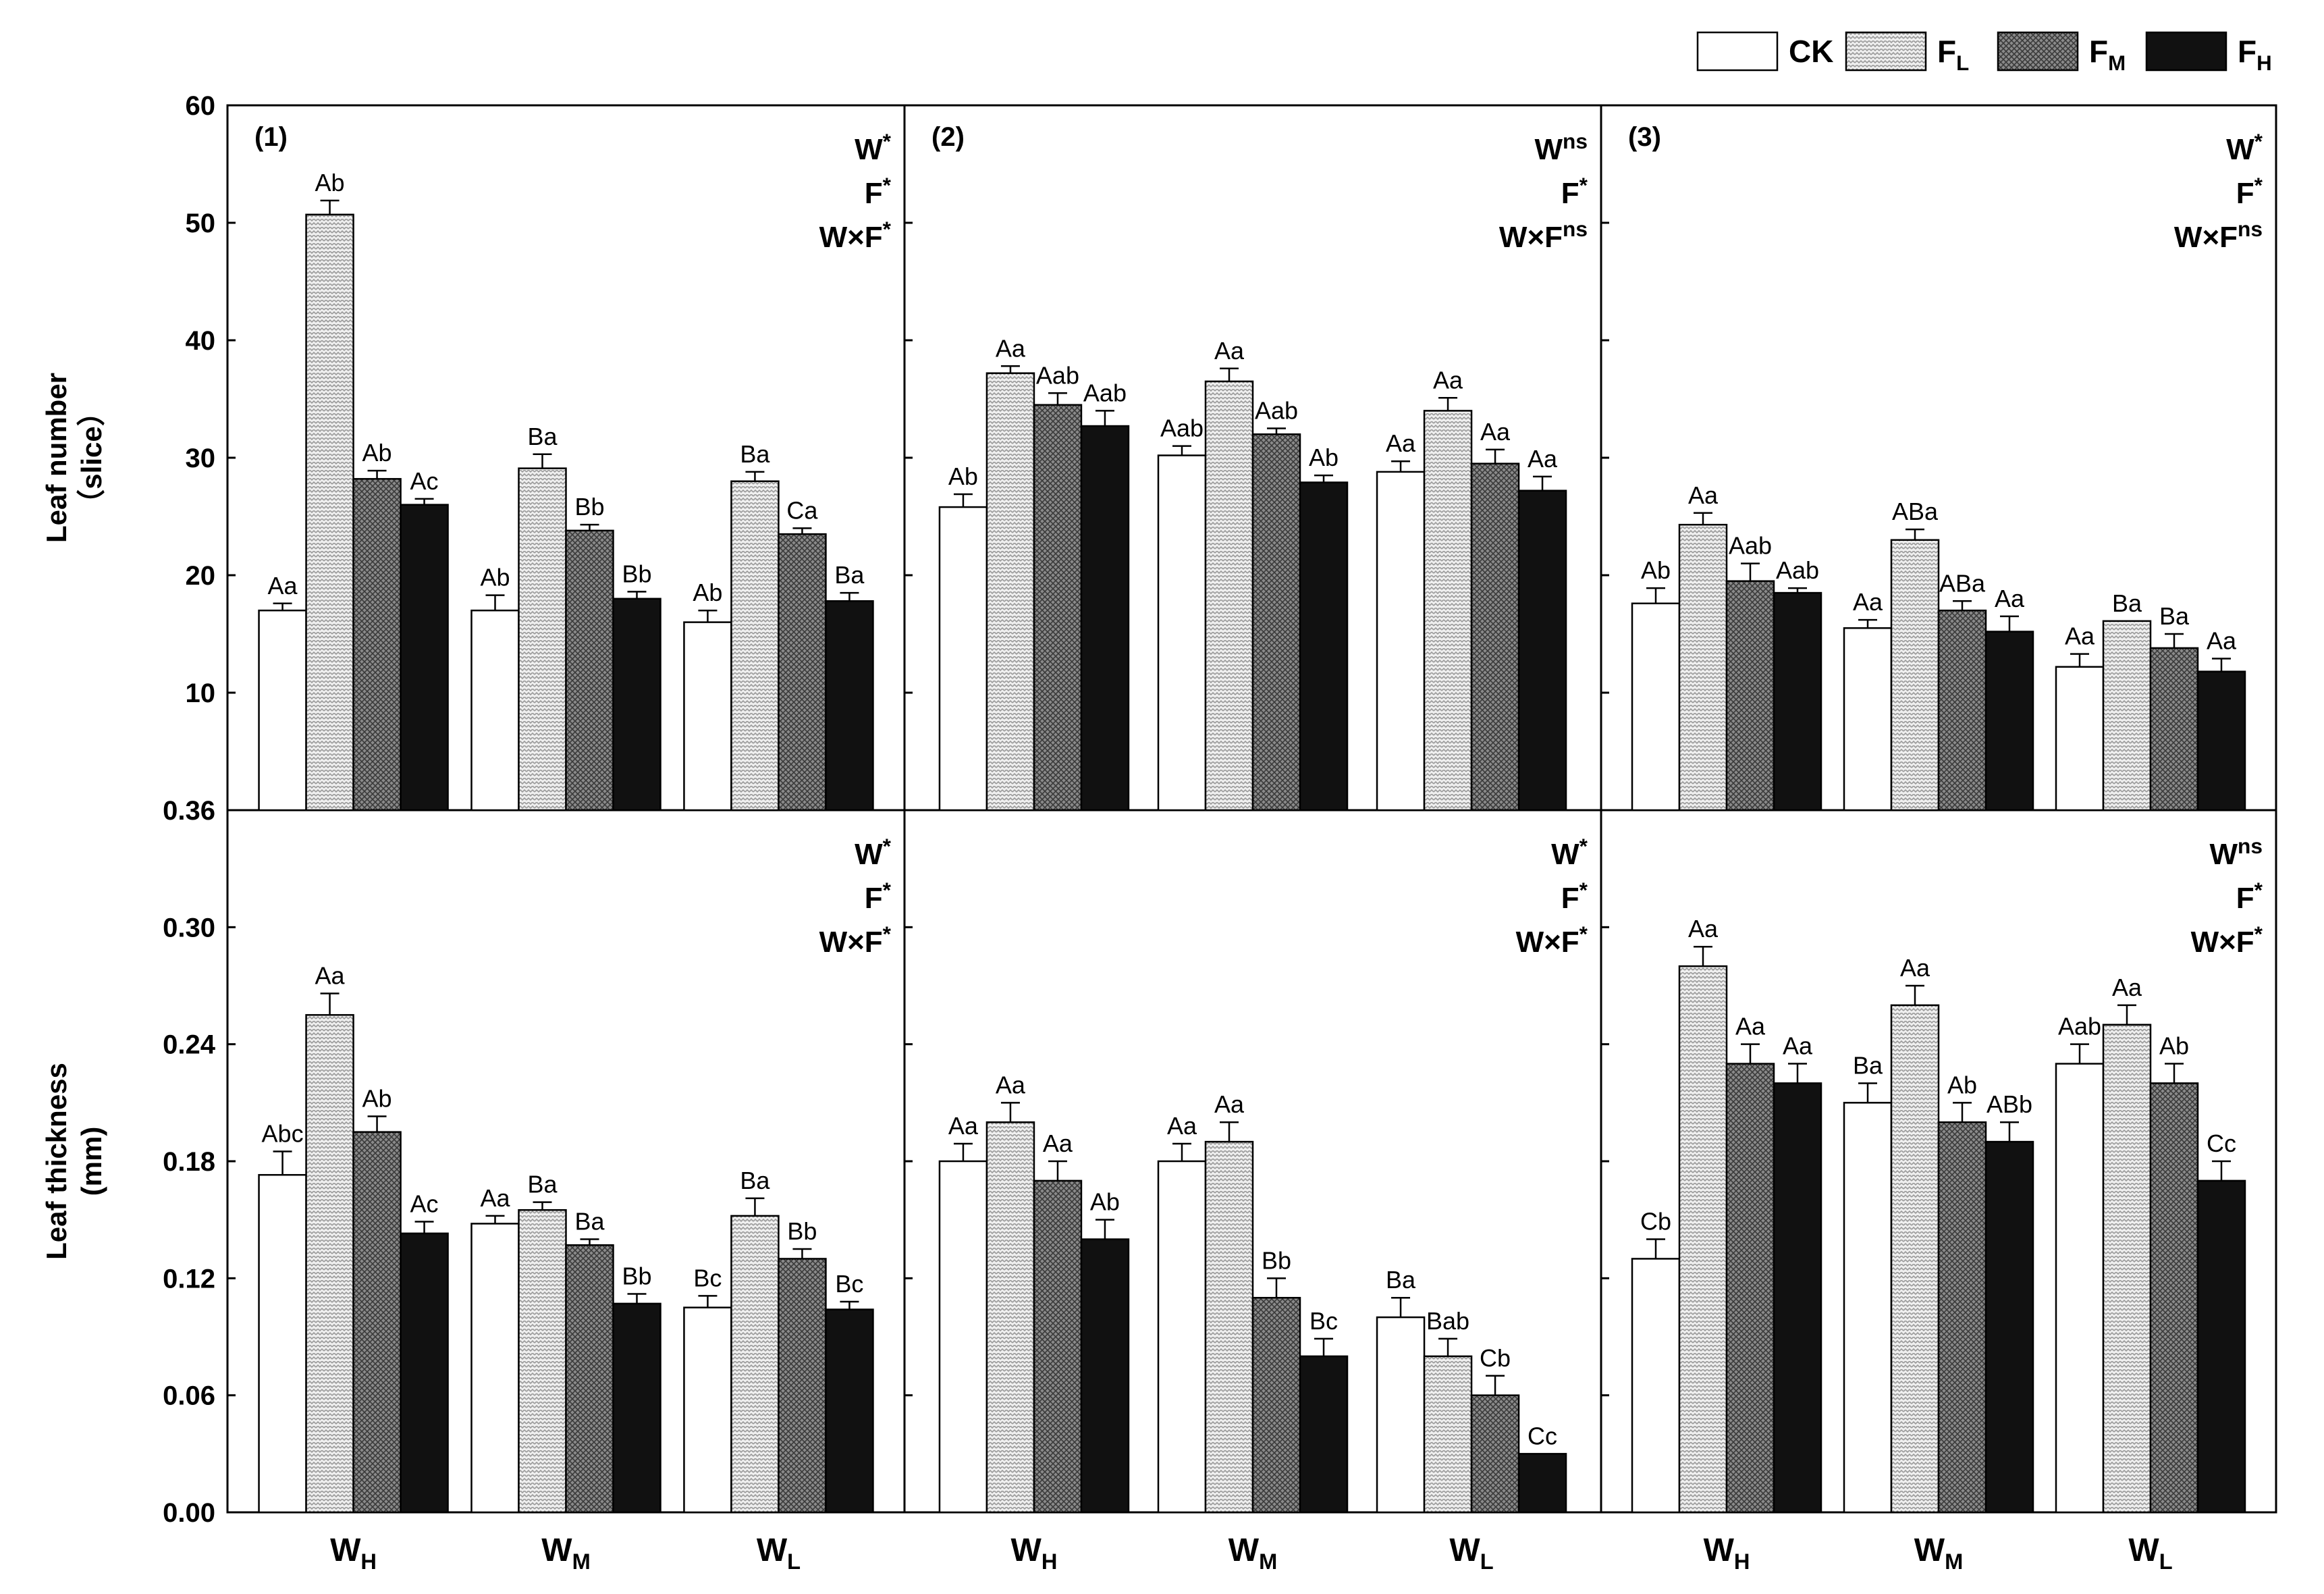 Image resolution: width=2324 pixels, height=1594 pixels. Describe the element at coordinates (189, 1513) in the screenshot. I see `y-tick-label: 0.00` at that location.